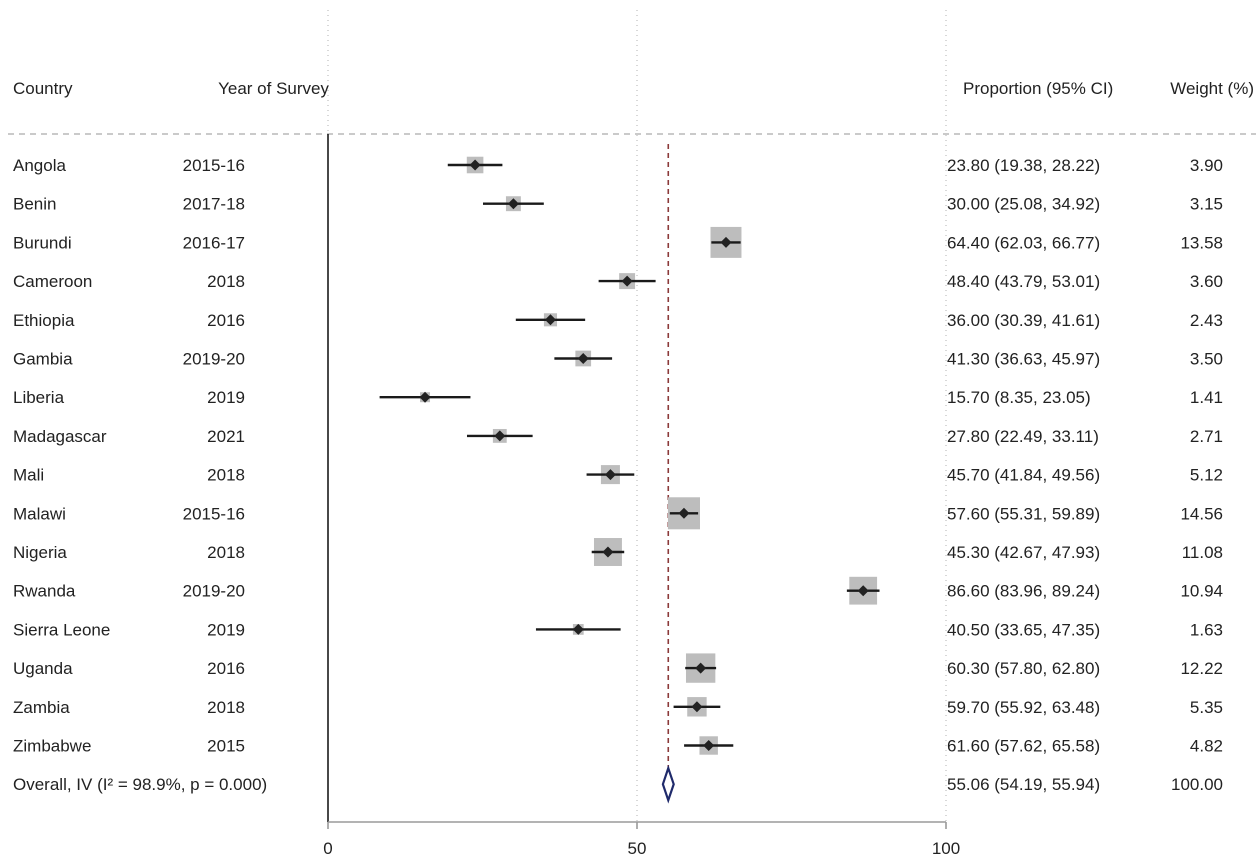 The height and width of the screenshot is (856, 1256). Describe the element at coordinates (226, 746) in the screenshot. I see `year-label: 2015` at that location.